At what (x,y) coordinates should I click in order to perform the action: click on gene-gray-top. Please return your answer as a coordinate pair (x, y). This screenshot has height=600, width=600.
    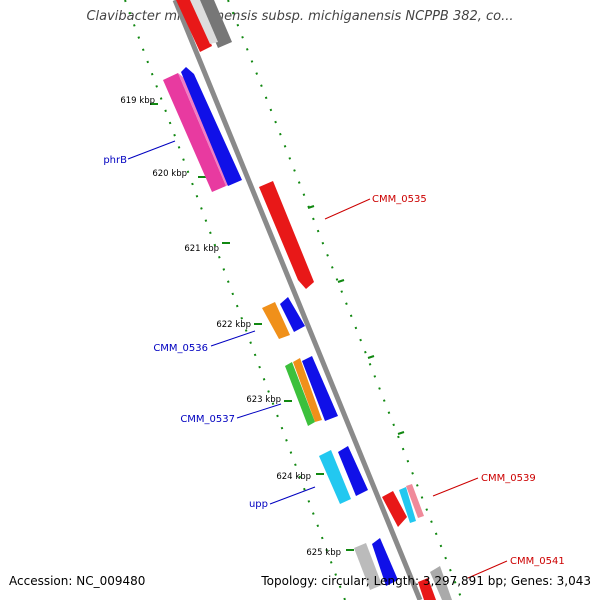
    Looking at the image, I should click on (215, 24).